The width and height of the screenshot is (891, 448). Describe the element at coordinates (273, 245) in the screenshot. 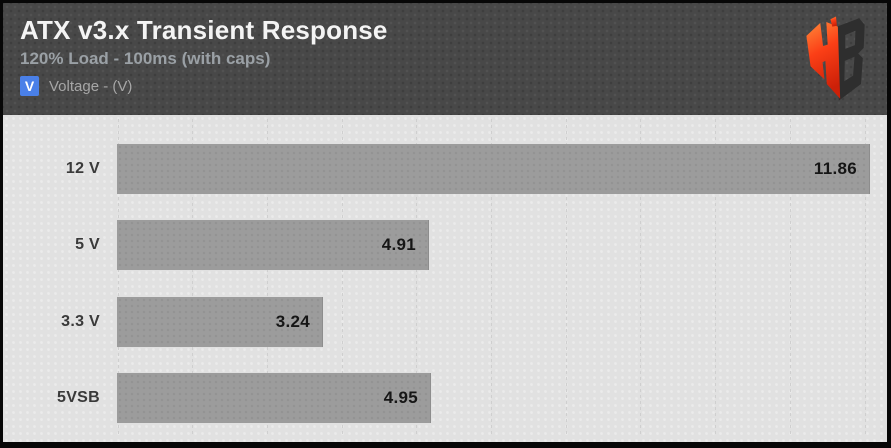

I see `bar-5v: 4.91` at that location.